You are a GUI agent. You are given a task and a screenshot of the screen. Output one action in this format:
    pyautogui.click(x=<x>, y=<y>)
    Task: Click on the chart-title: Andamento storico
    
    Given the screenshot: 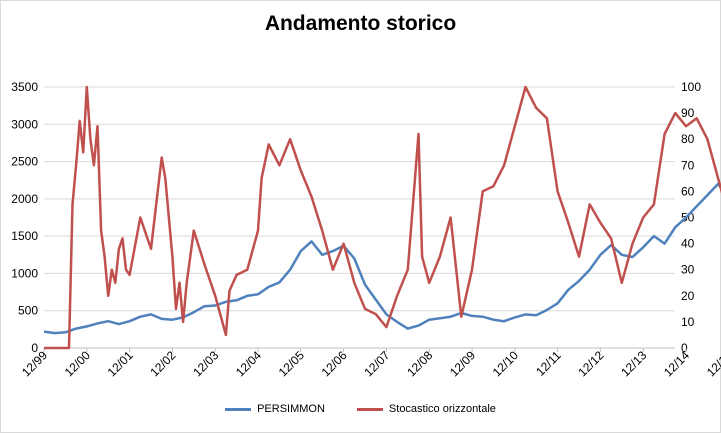 What is the action you would take?
    pyautogui.click(x=360, y=23)
    